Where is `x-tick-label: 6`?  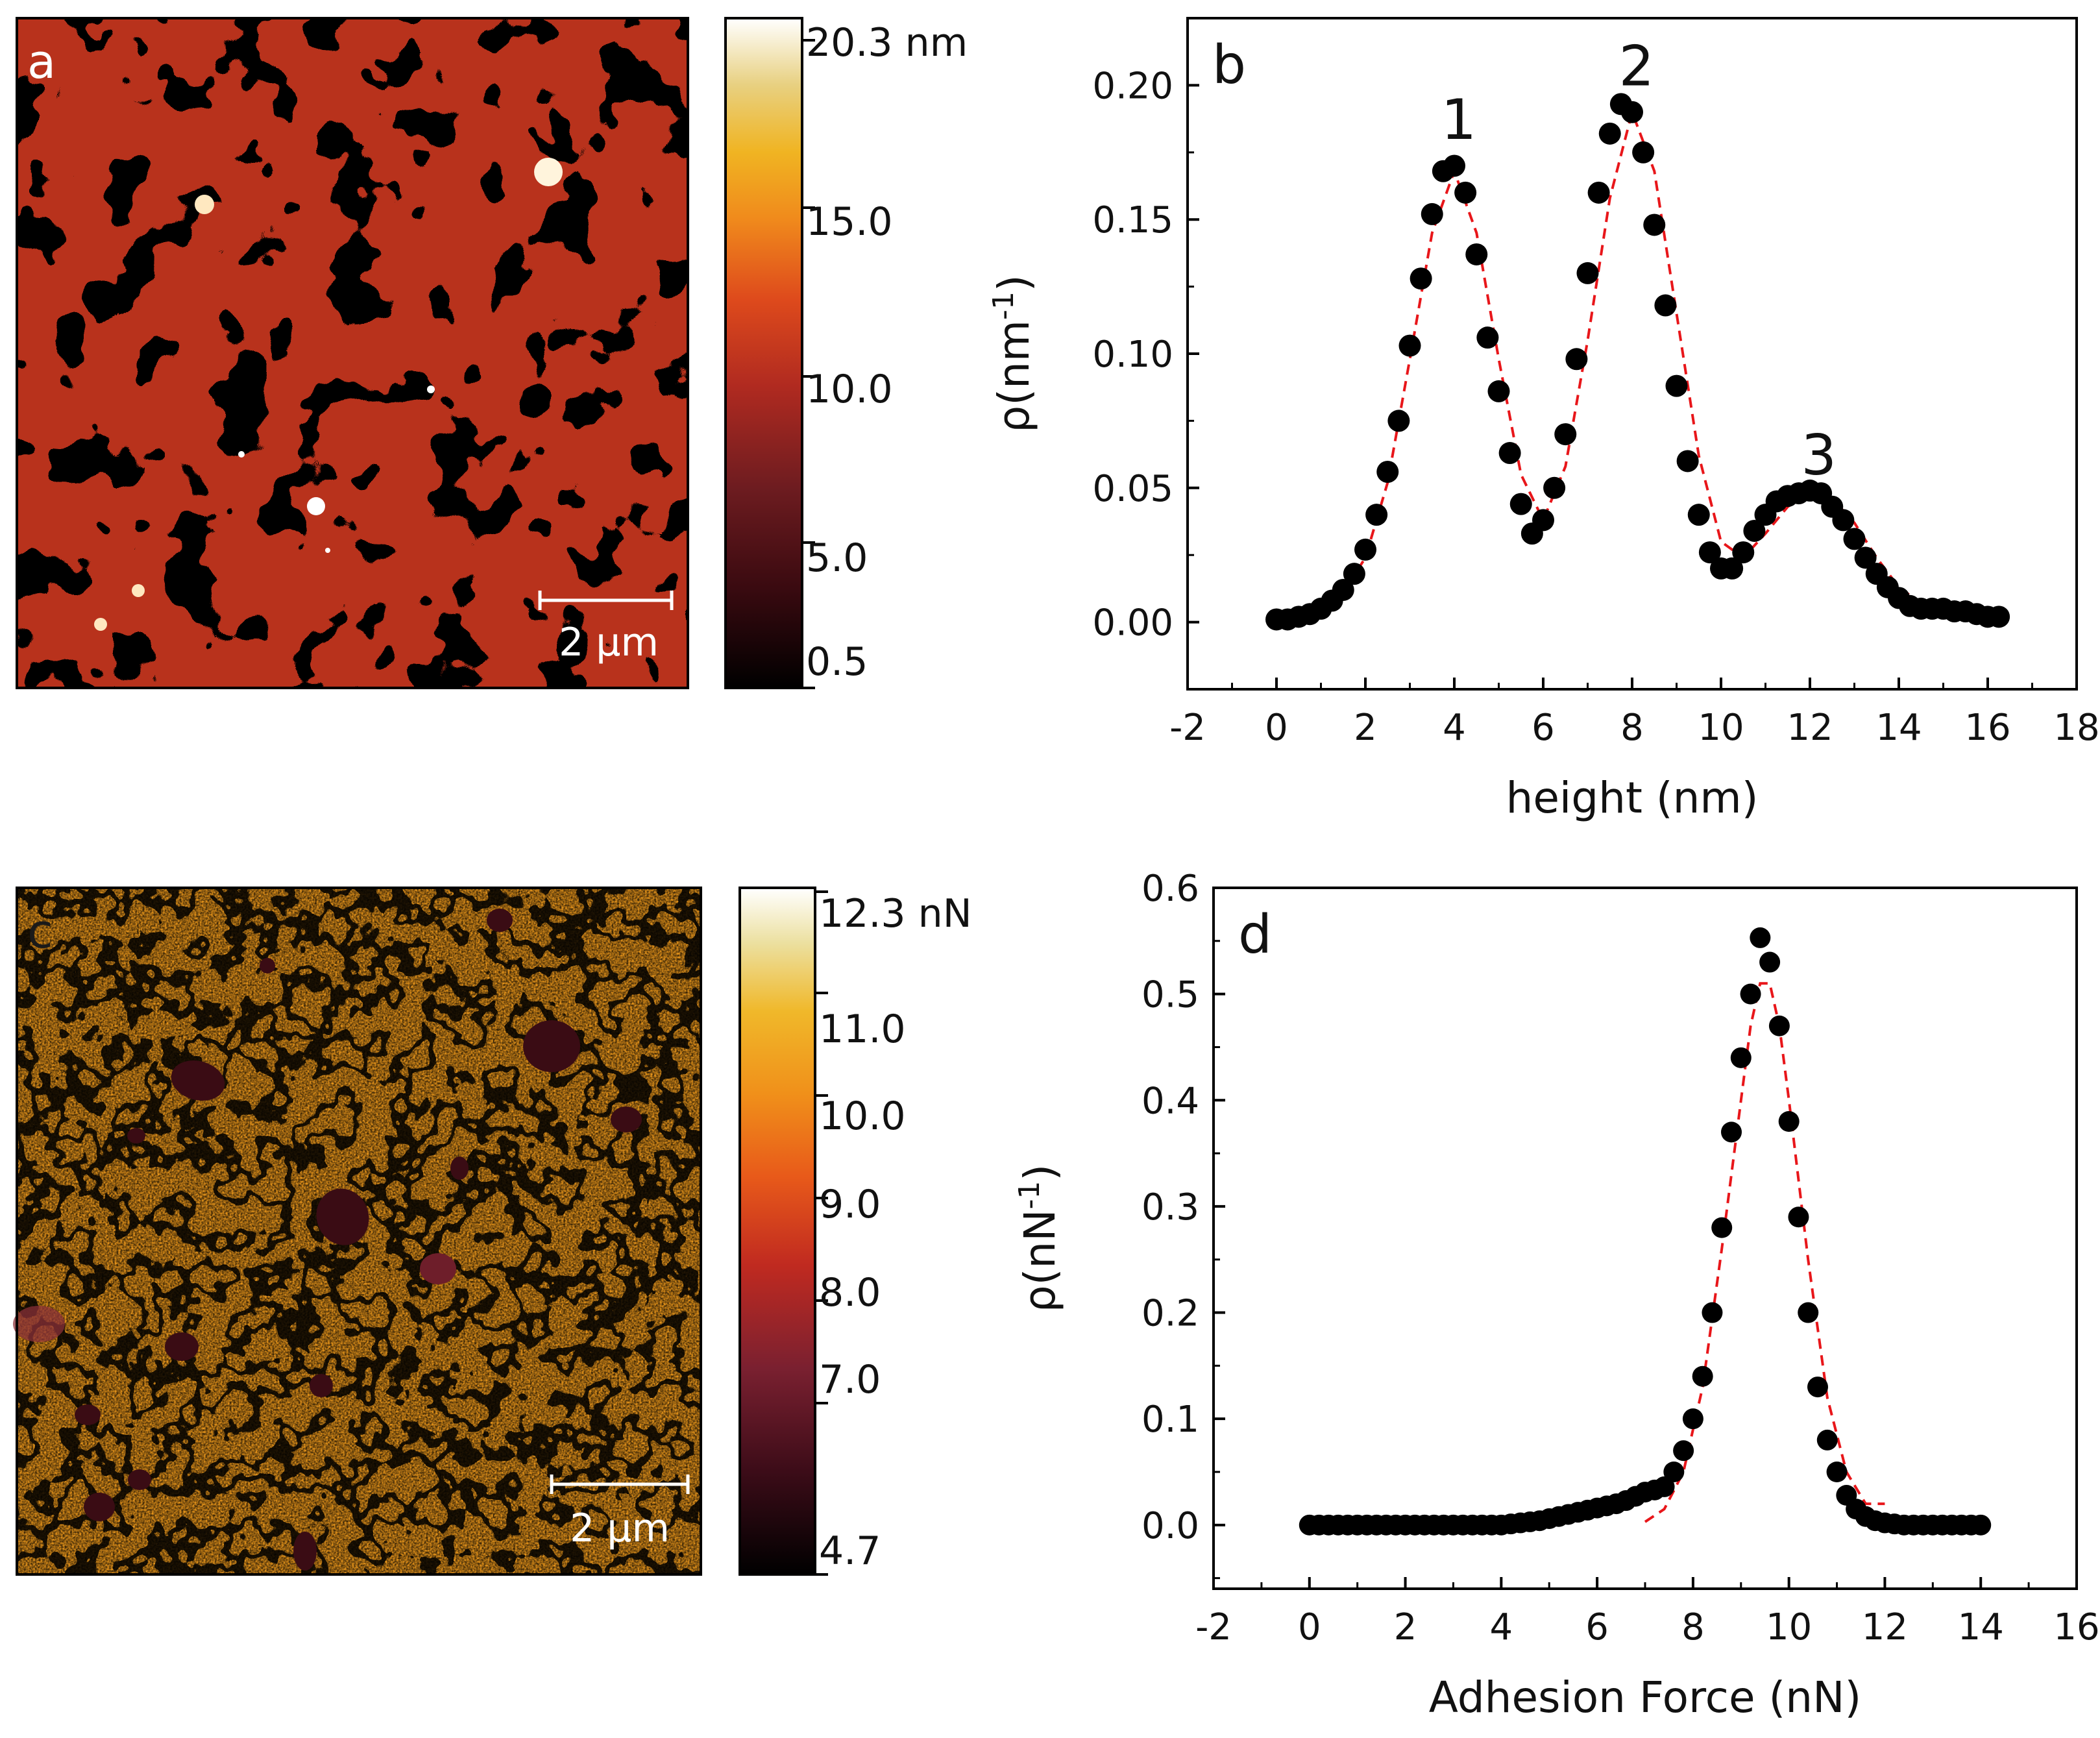
x-tick-label: 6 is located at coordinates (1597, 1627).